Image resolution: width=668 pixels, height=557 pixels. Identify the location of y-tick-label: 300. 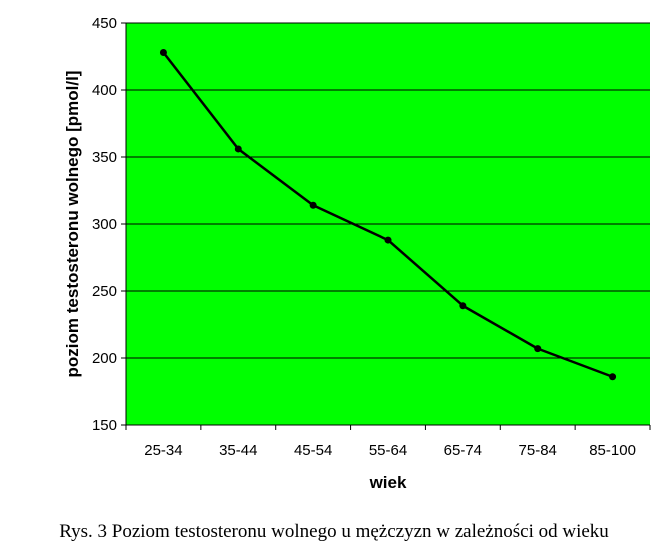
(104, 224).